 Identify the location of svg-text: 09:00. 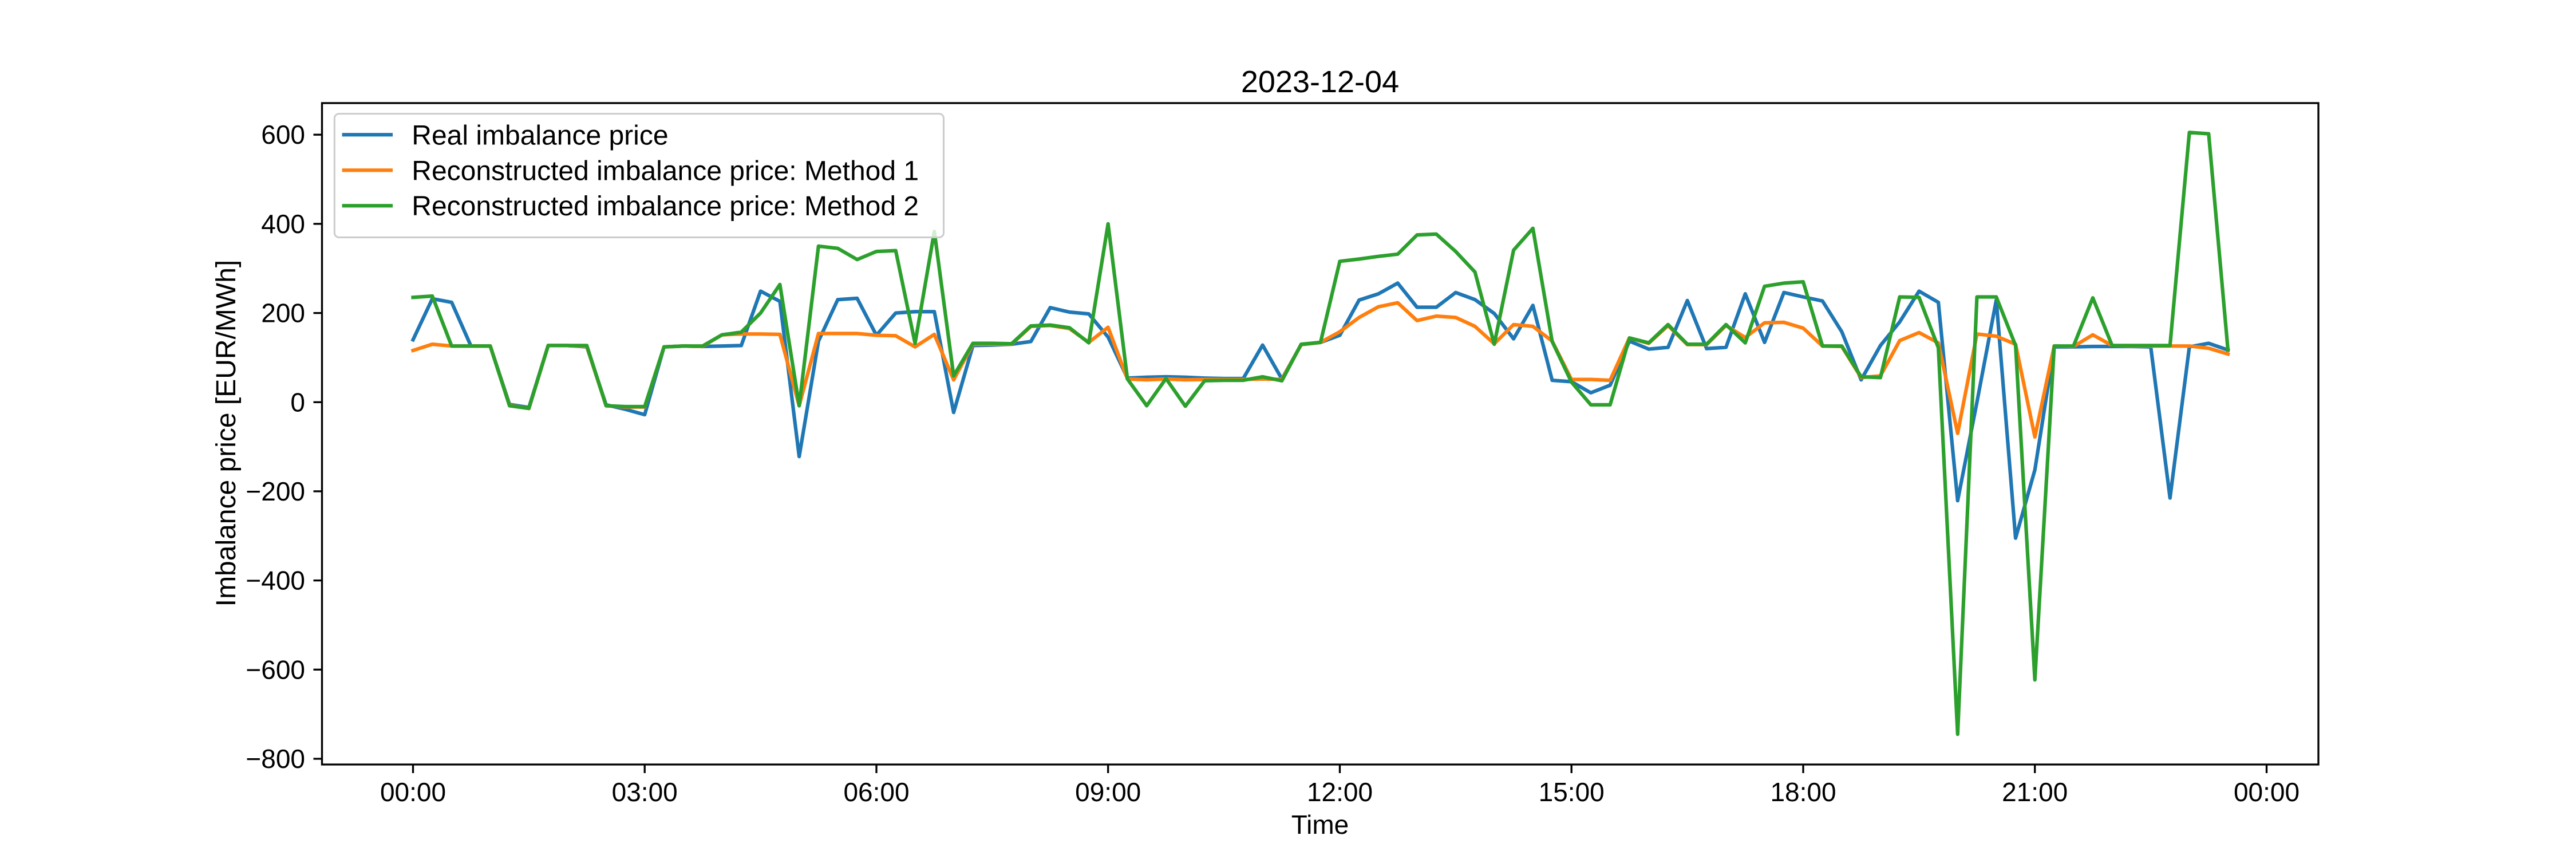
(1108, 792).